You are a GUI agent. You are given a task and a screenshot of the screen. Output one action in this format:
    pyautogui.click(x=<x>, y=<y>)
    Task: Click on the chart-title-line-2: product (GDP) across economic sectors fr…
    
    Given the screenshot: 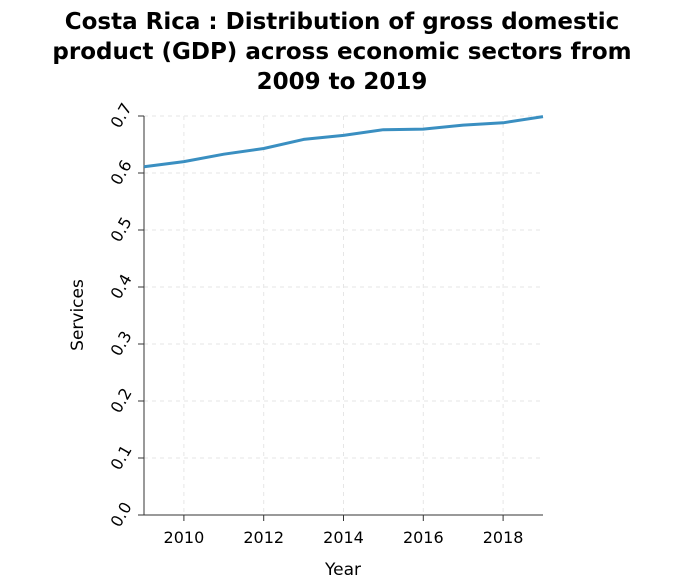 What is the action you would take?
    pyautogui.click(x=341, y=52)
    